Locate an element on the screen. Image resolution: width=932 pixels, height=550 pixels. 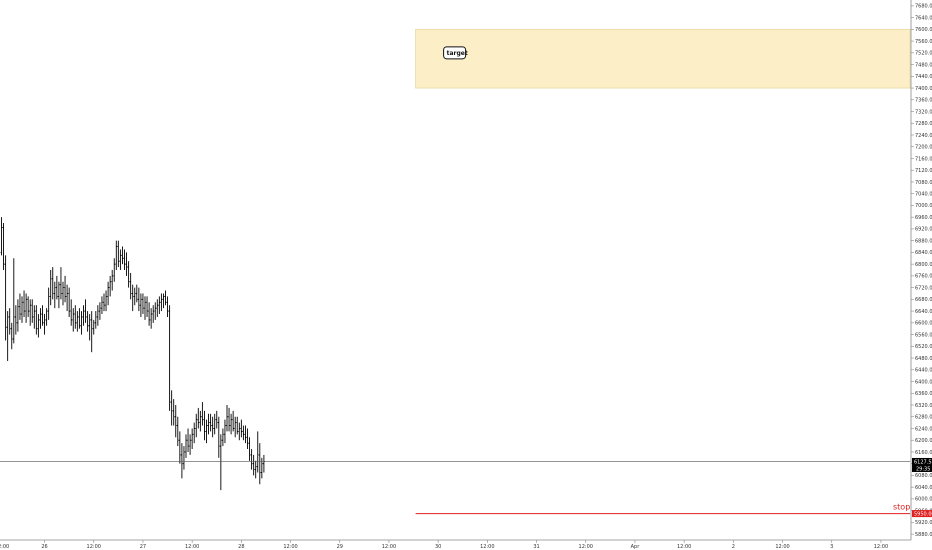
price-tick-label: 7200.00 is located at coordinates (923, 148).